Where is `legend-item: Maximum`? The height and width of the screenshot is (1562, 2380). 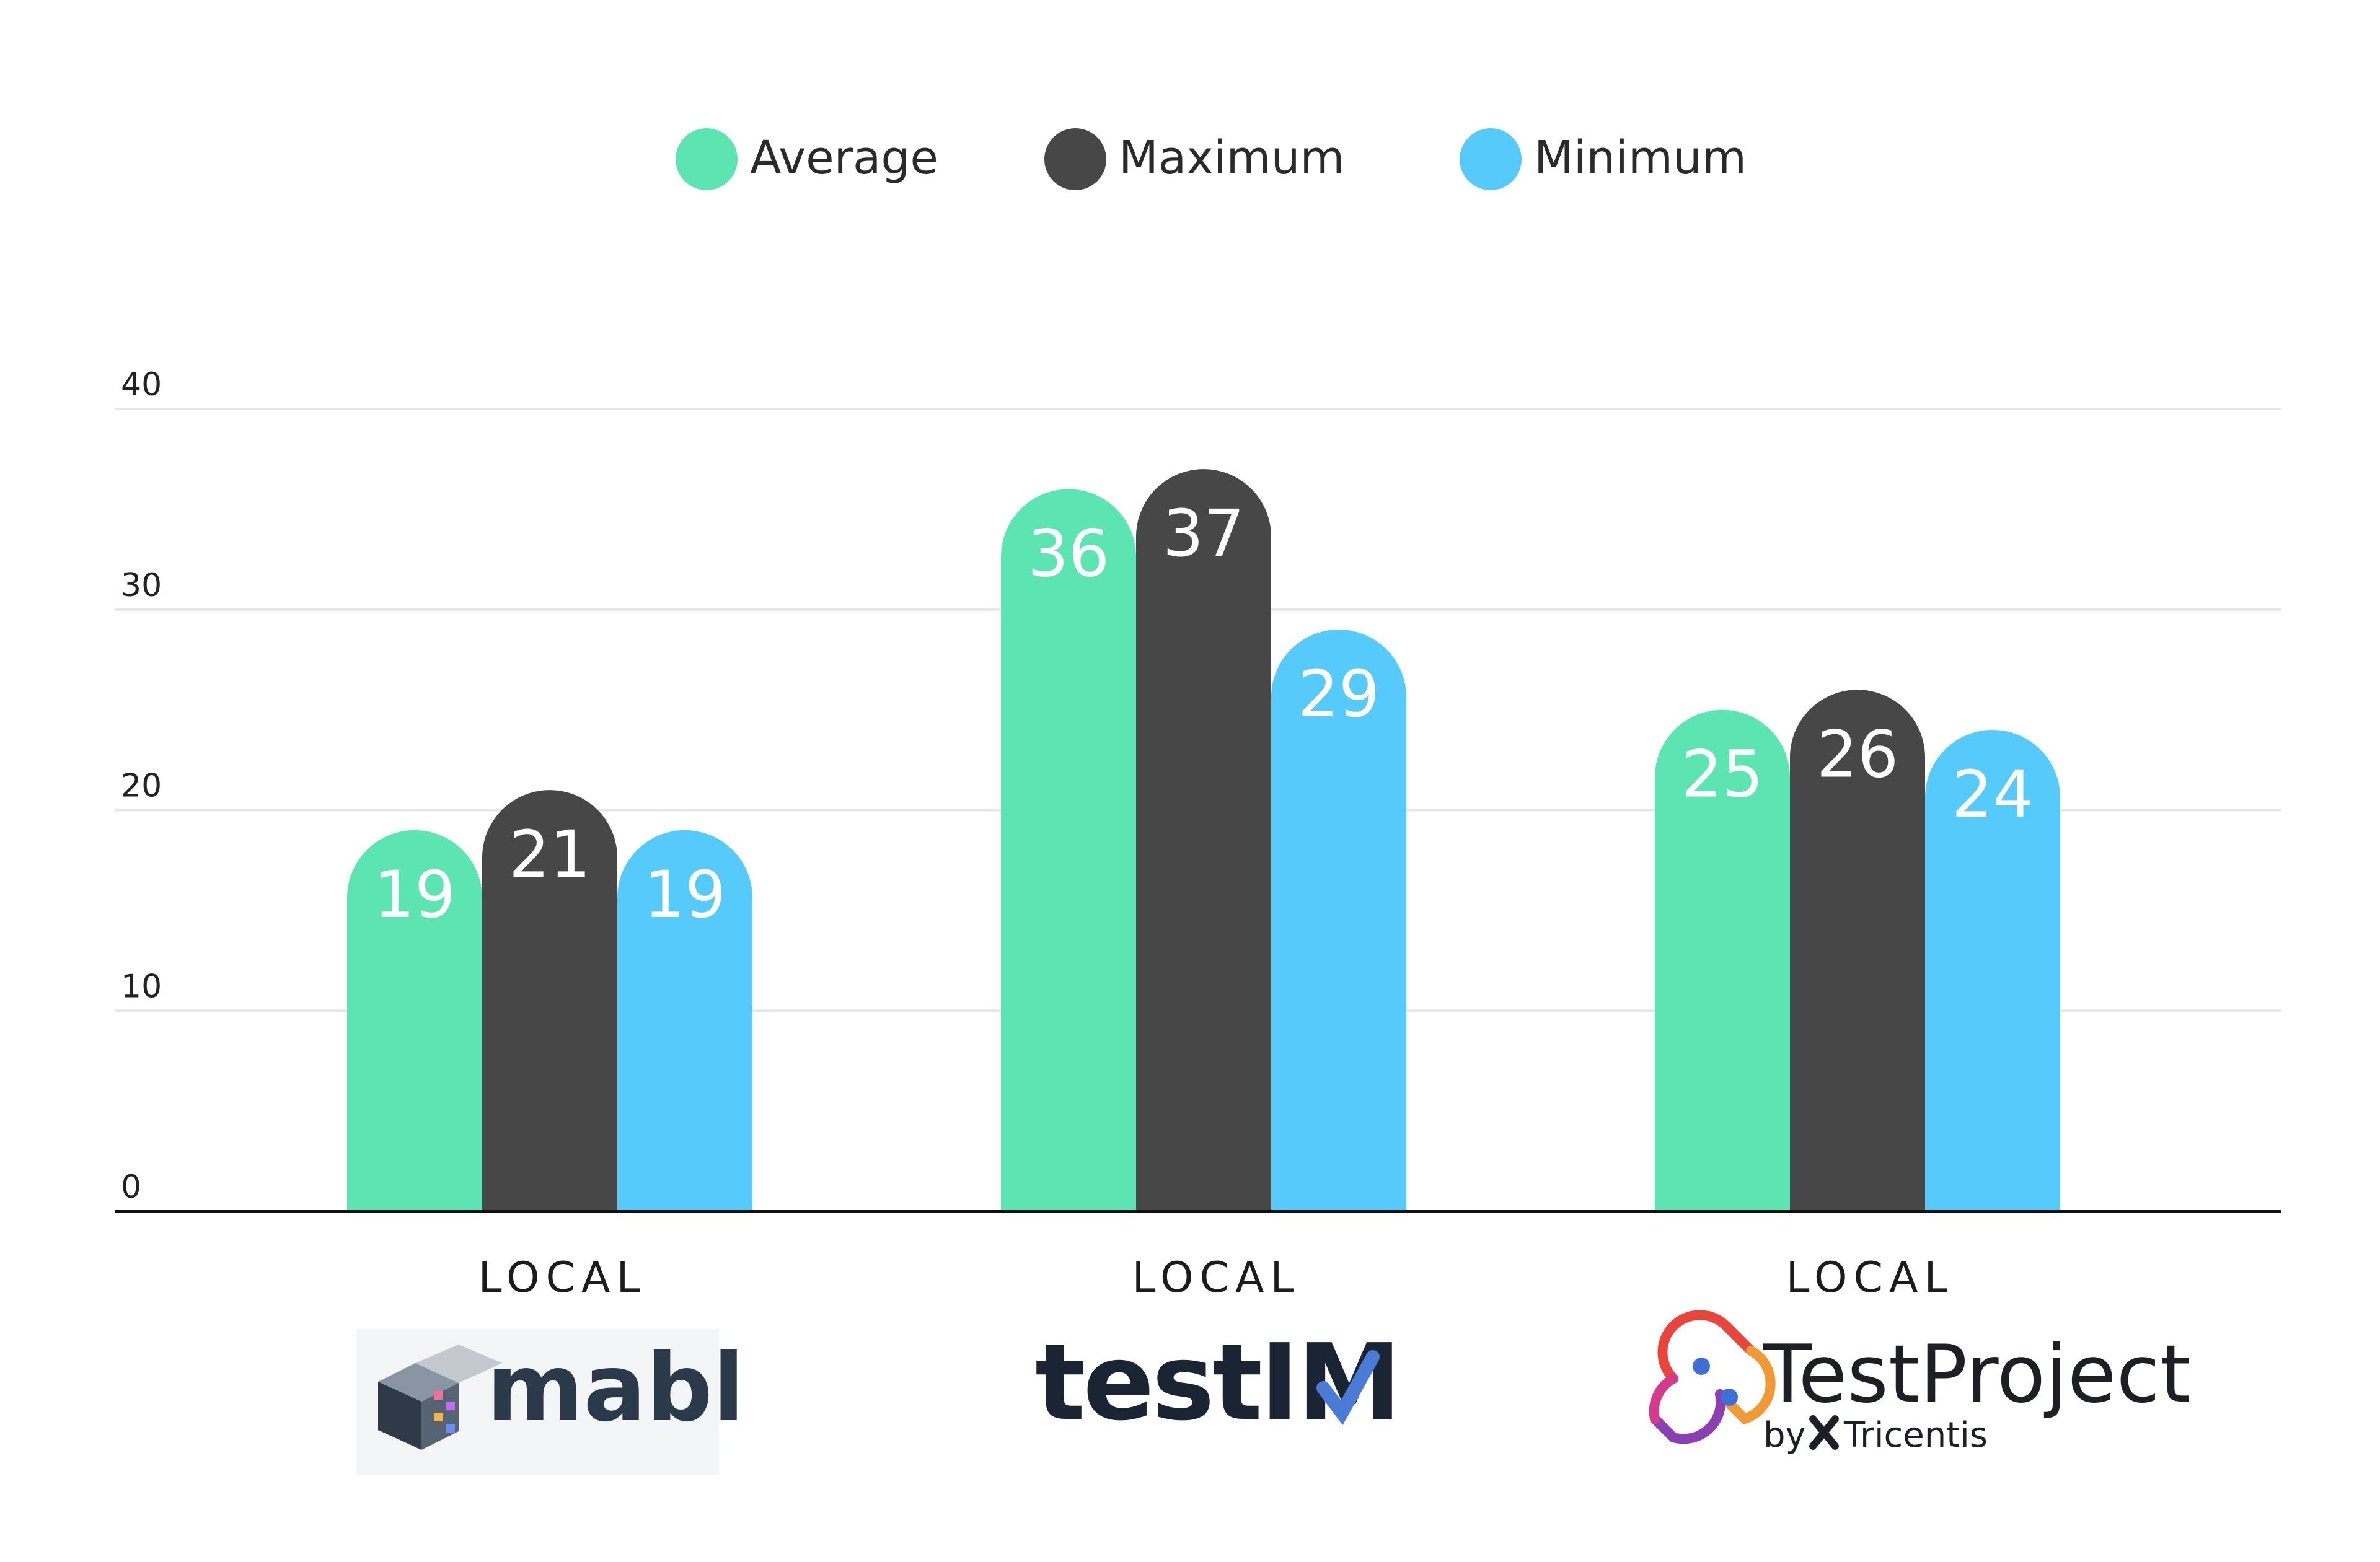
legend-item: Maximum is located at coordinates (1194, 159).